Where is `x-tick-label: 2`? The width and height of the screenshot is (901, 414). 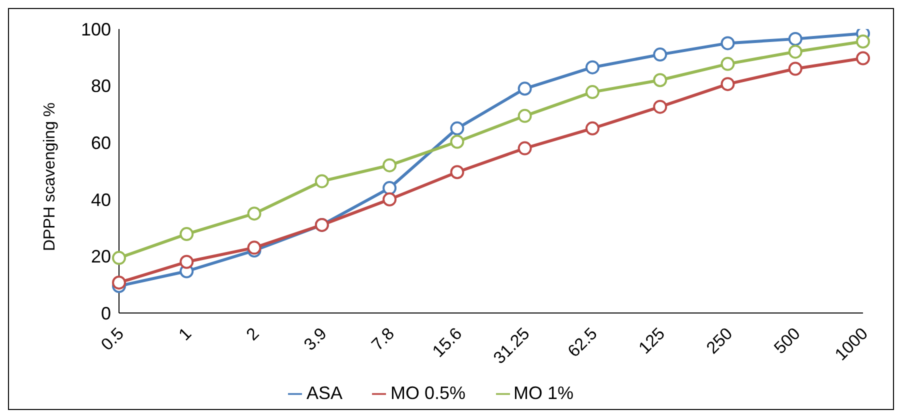 x-tick-label: 2 is located at coordinates (252, 334).